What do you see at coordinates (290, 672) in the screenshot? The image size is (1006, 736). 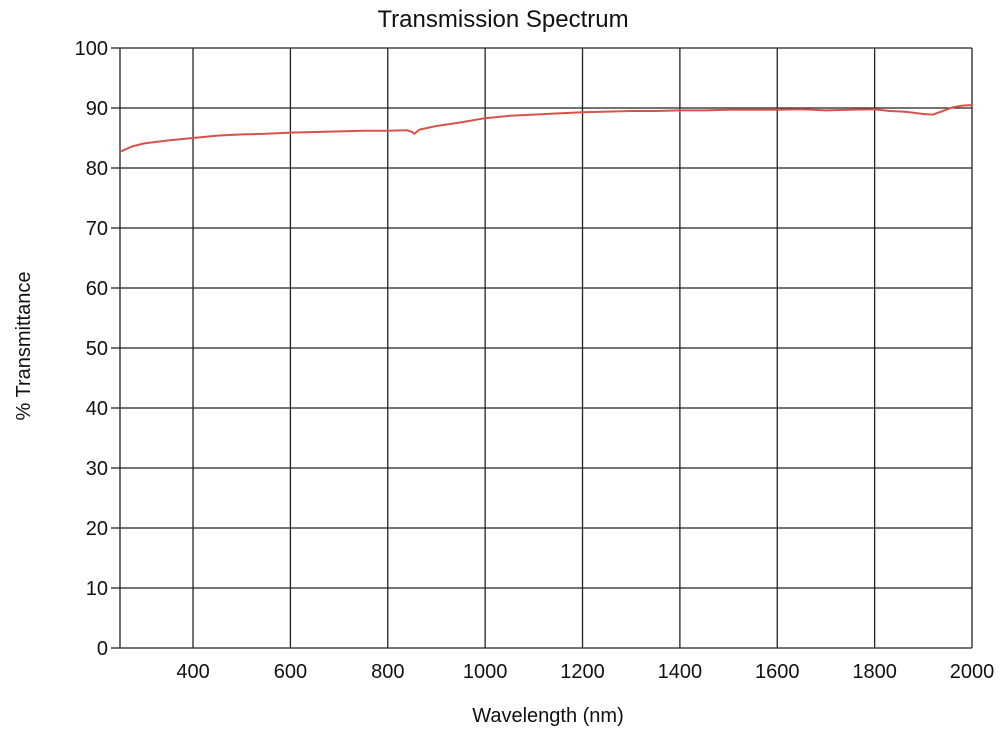 I see `x-tick-label: 600` at bounding box center [290, 672].